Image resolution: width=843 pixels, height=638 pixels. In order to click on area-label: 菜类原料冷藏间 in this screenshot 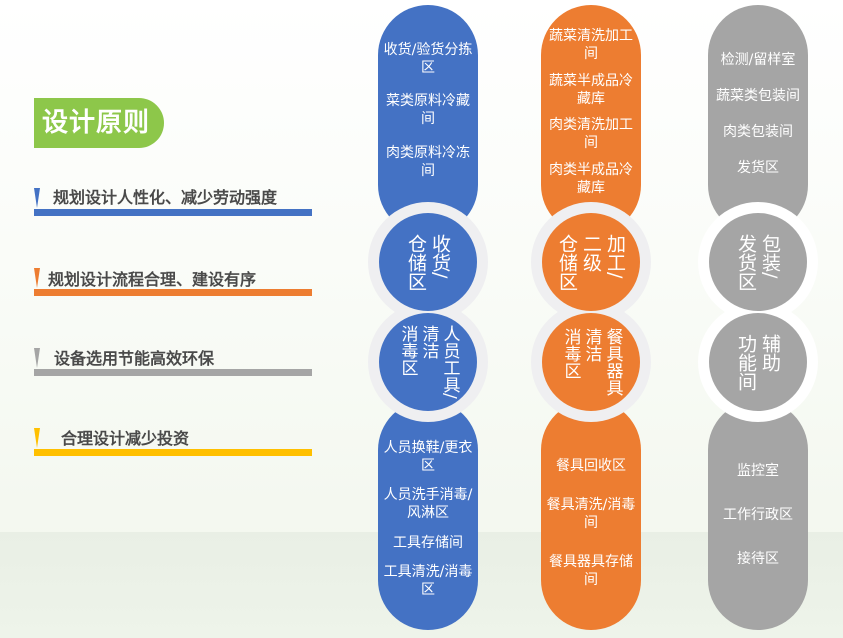, I will do `click(428, 110)`.